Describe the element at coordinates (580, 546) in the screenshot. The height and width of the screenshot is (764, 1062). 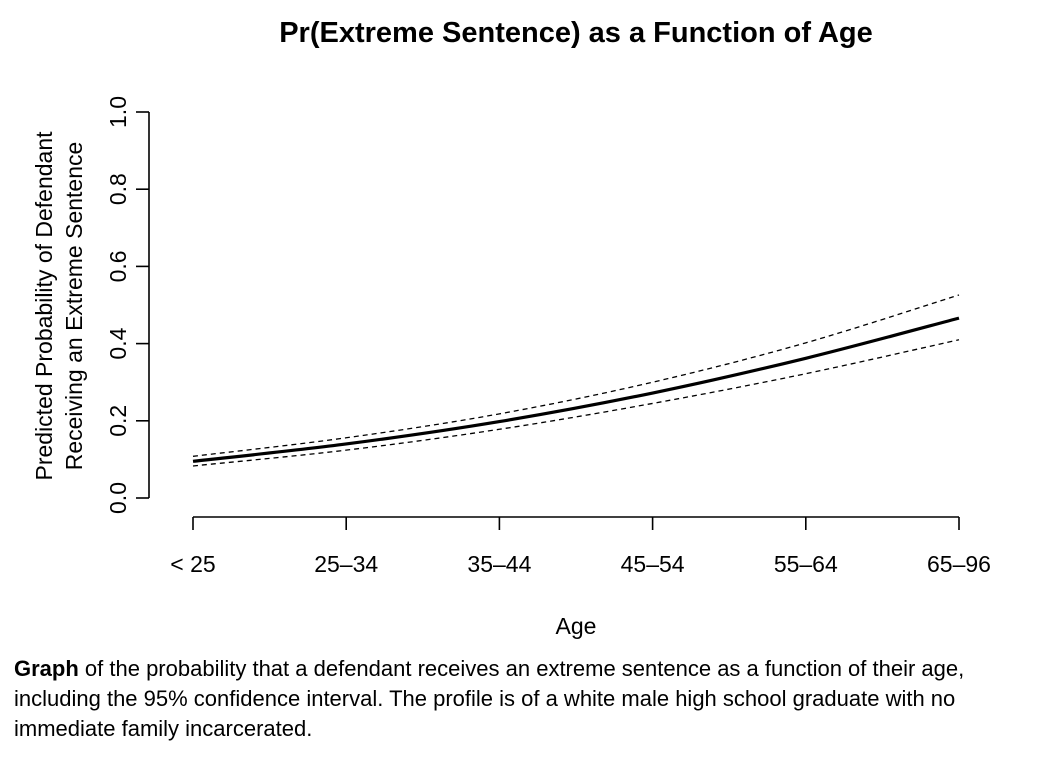
I see `x-axis: < 25 25–34 35–44 45–54 55–64 65–96` at that location.